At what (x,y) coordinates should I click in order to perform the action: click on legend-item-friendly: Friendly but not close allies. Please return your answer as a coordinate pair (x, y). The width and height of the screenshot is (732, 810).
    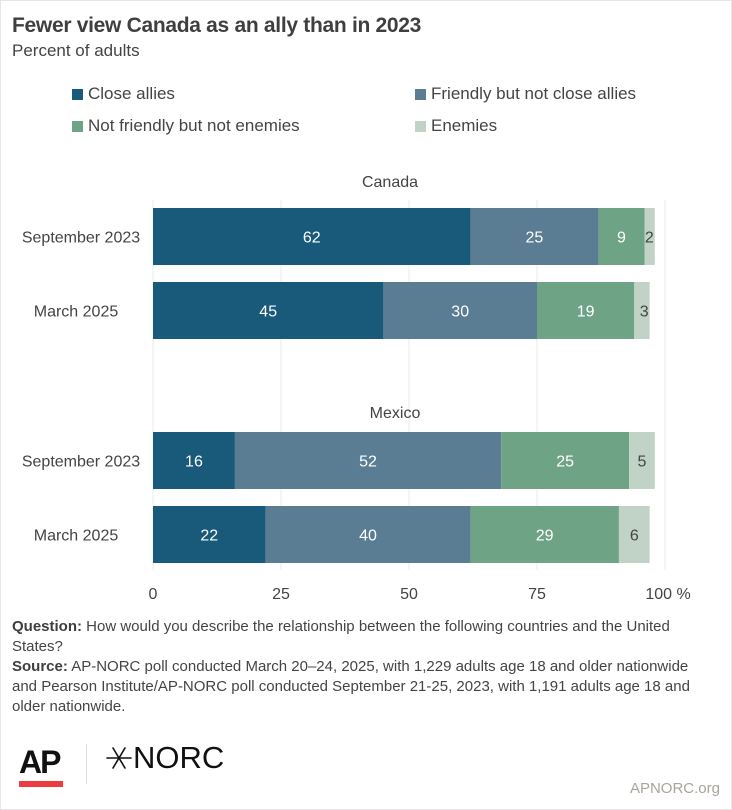
    Looking at the image, I should click on (525, 94).